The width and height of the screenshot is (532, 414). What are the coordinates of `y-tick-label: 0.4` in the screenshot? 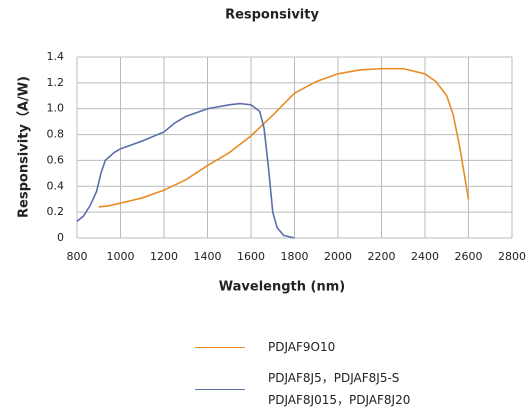 It's located at (56, 185).